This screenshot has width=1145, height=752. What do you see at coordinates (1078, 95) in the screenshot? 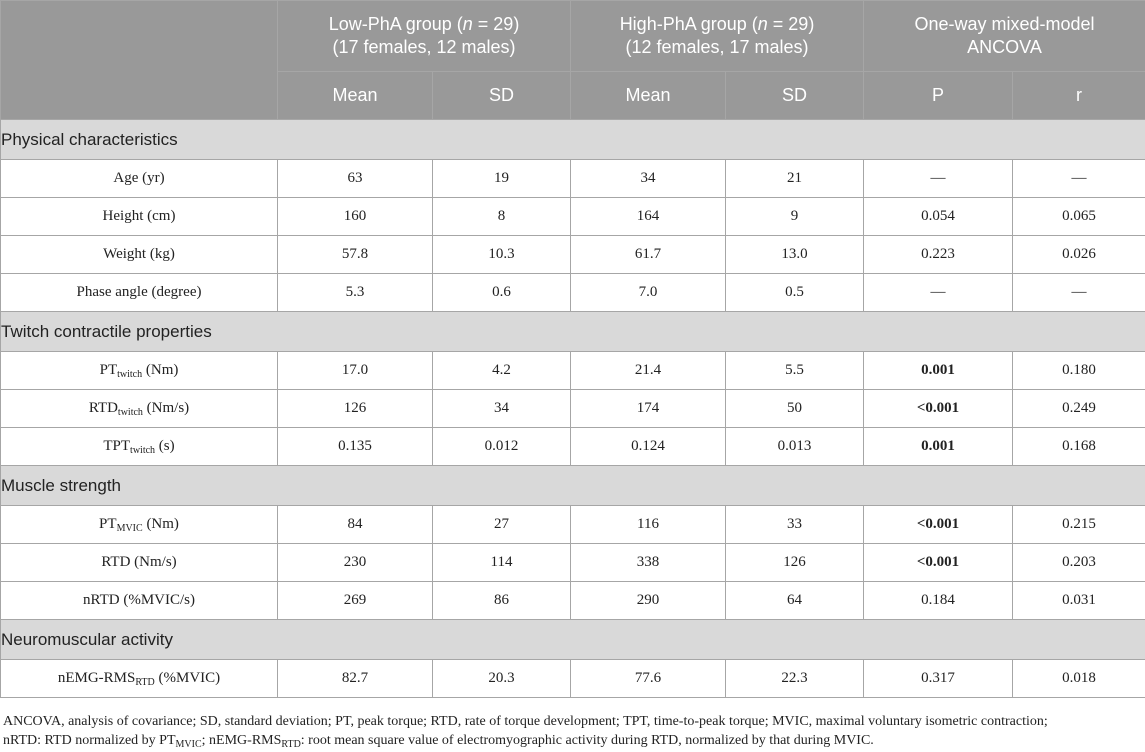
I see `subheader-r: r` at bounding box center [1078, 95].